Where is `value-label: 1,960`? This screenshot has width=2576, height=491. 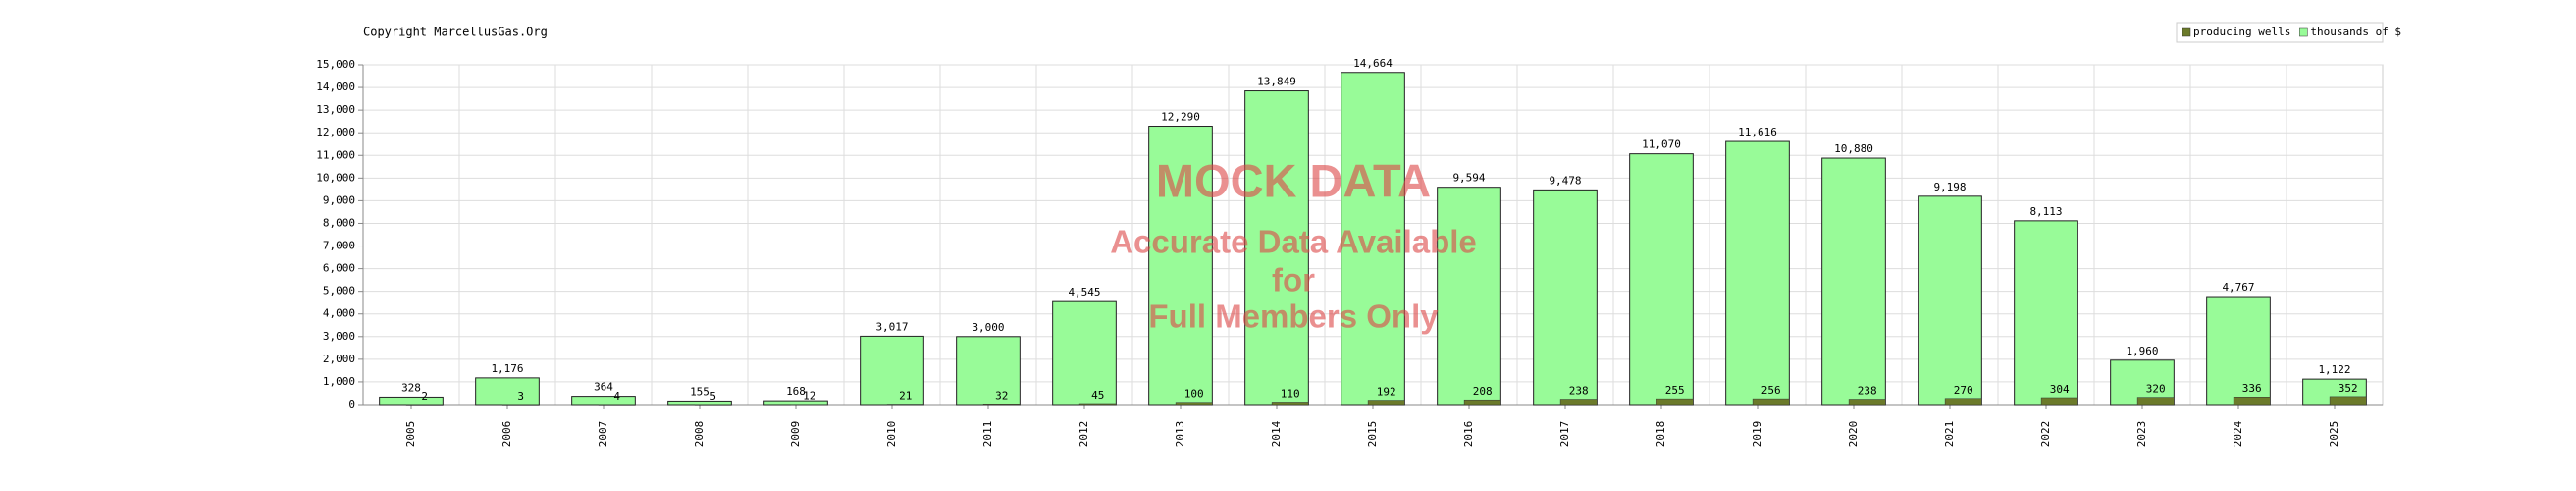
value-label: 1,960 is located at coordinates (2142, 351).